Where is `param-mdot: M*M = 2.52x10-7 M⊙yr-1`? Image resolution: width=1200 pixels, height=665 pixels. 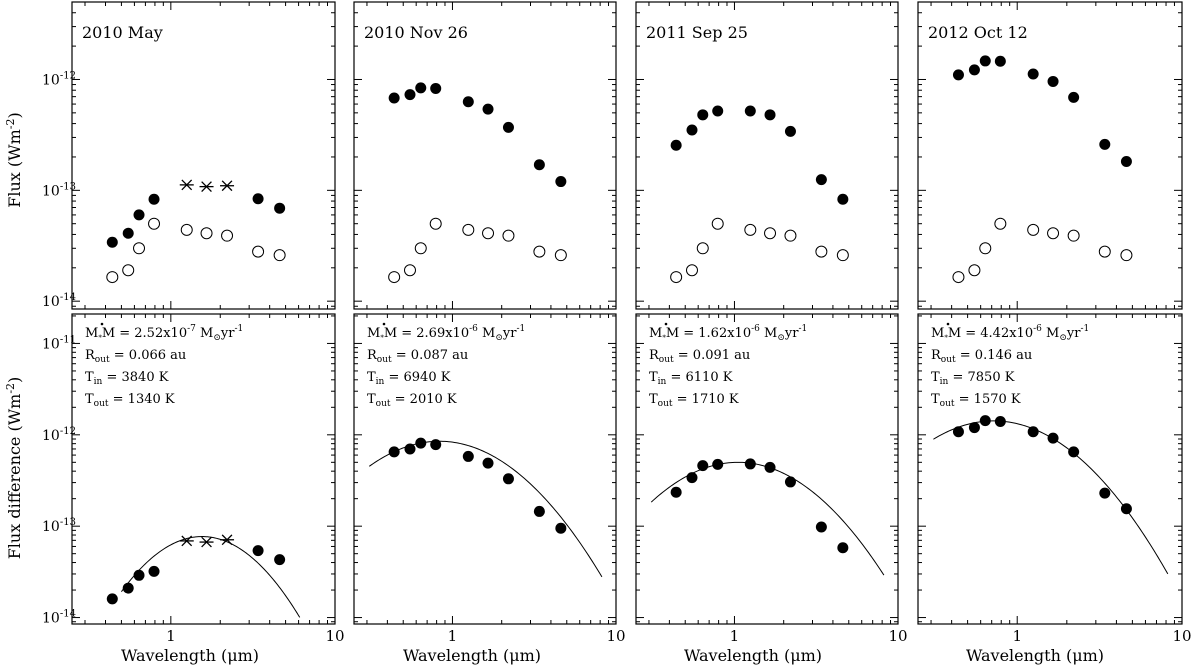
param-mdot: M*M = 2.52x10-7 M⊙yr-1 is located at coordinates (164, 333).